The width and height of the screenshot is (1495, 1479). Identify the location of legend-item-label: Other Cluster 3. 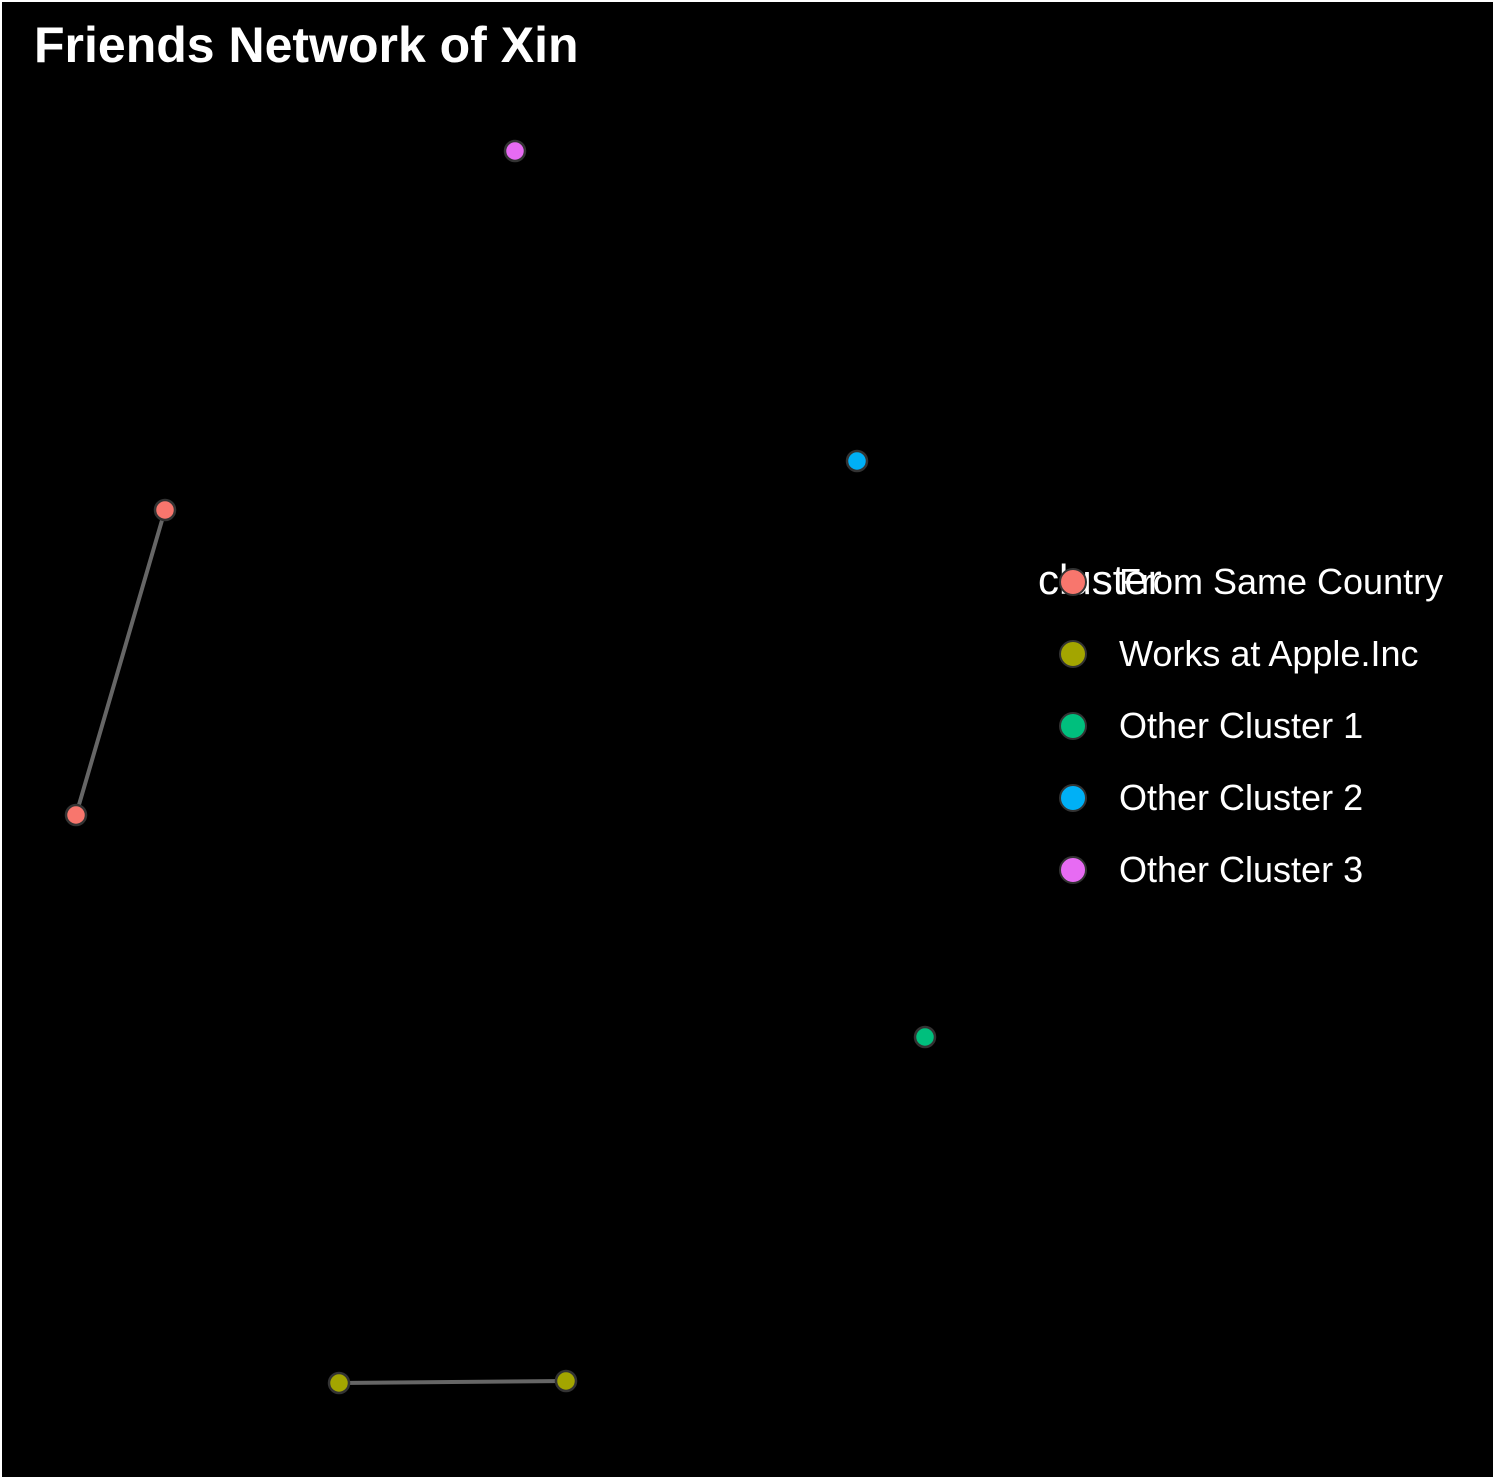
(1241, 869).